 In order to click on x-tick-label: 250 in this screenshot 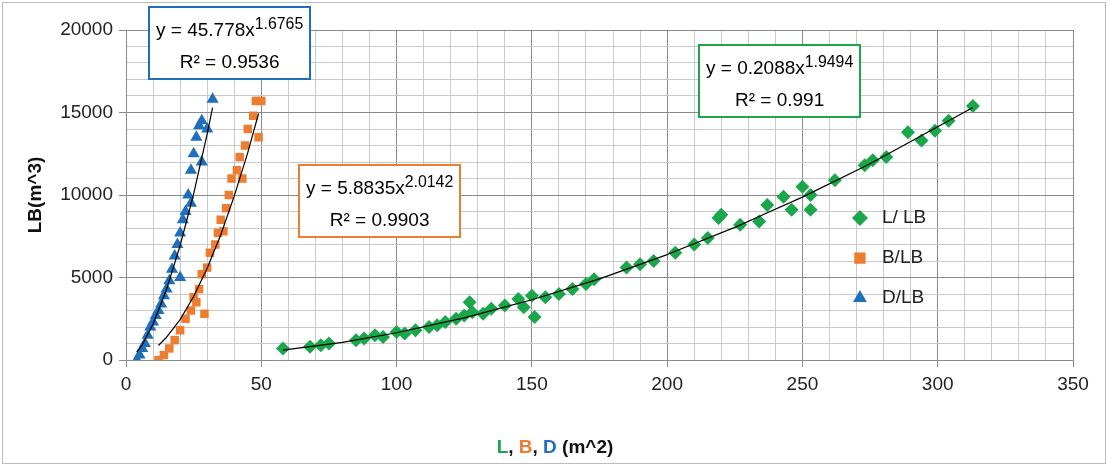, I will do `click(802, 383)`.